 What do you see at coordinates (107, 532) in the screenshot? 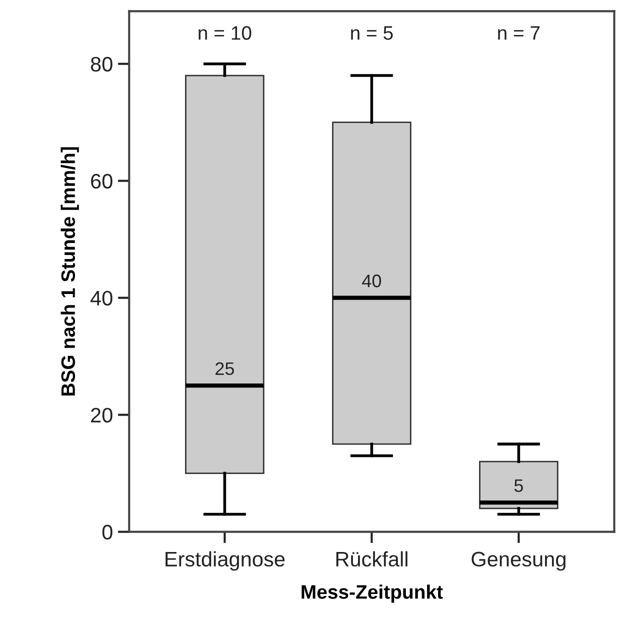
I see `y-tick-label: 0` at bounding box center [107, 532].